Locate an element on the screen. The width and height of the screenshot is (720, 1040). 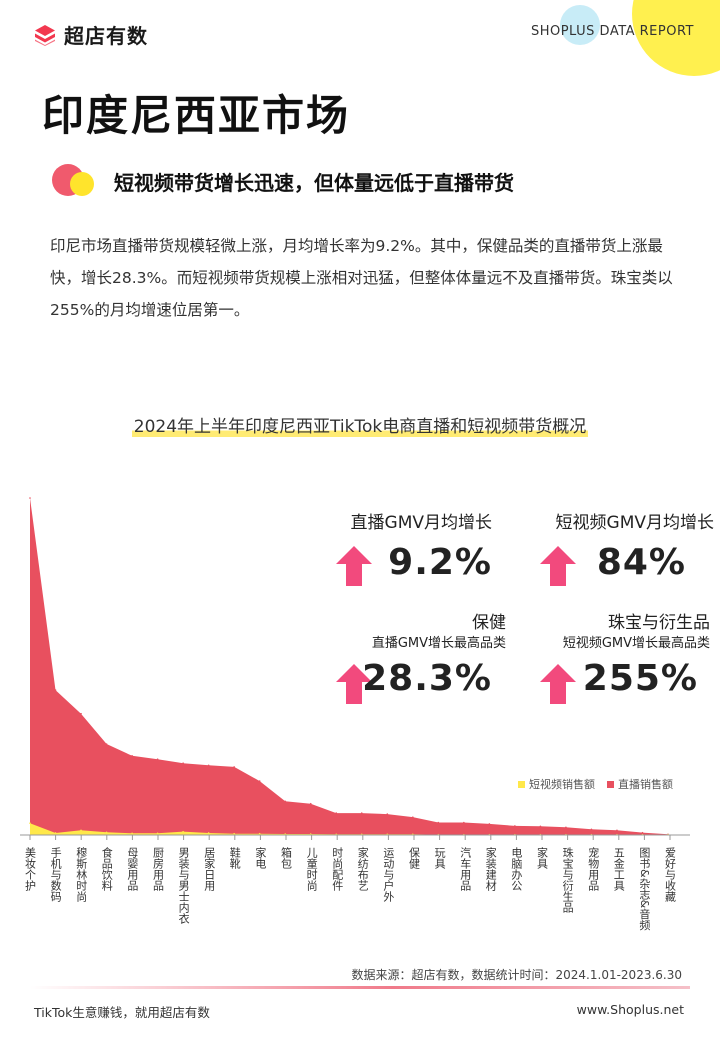
legend-item-live: 直播销售额 is located at coordinates (640, 784).